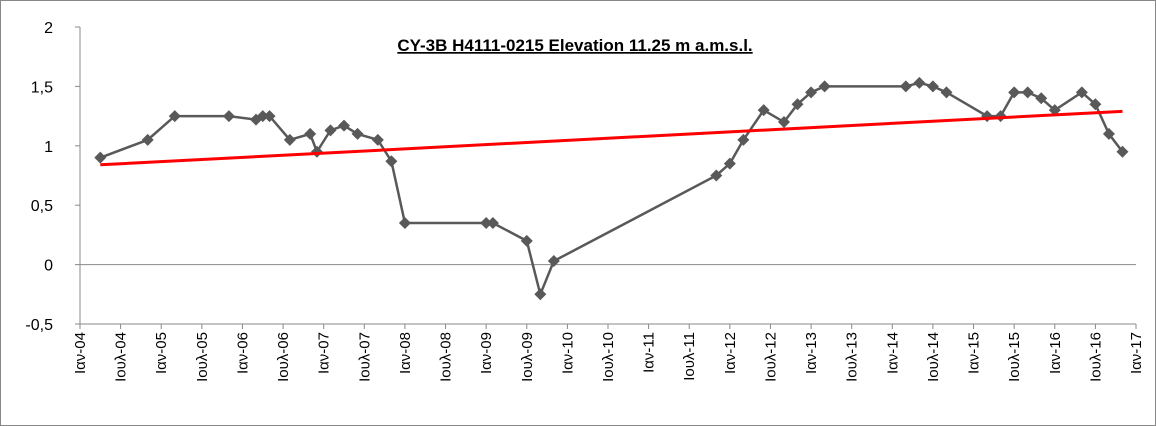 This screenshot has height=426, width=1156. Describe the element at coordinates (608, 357) in the screenshot. I see `x-tick-label: Ιουλ-10` at that location.